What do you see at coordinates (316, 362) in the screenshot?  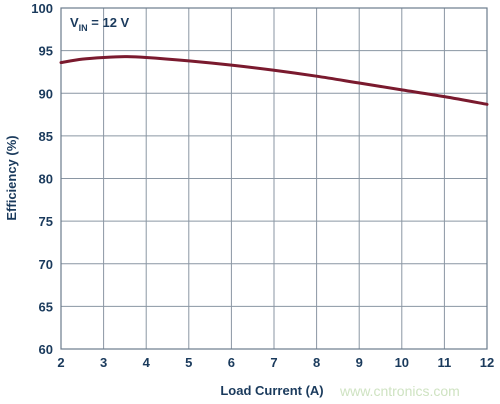 I see `x-tick-label: 8` at bounding box center [316, 362].